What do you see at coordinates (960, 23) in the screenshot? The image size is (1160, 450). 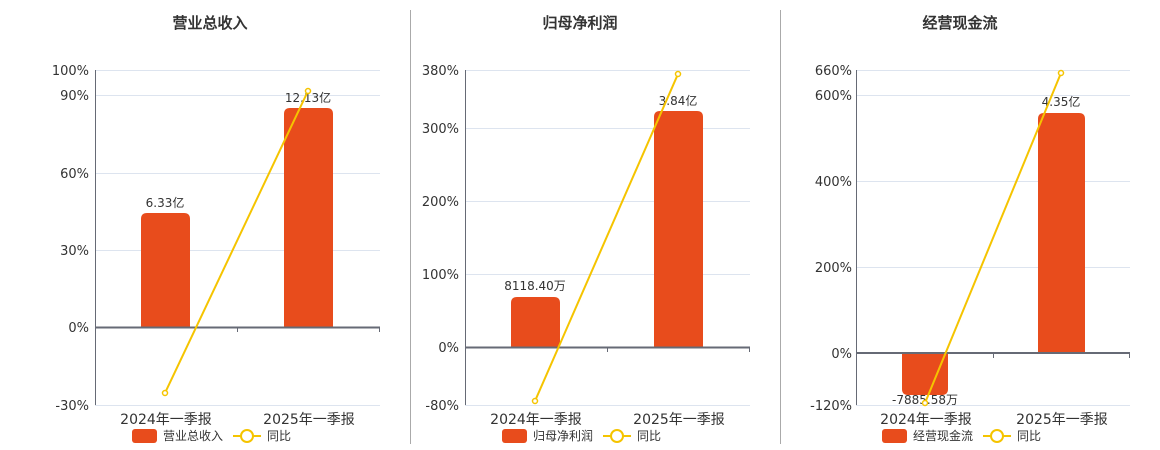 I see `chart-title: 经营现金流` at bounding box center [960, 23].